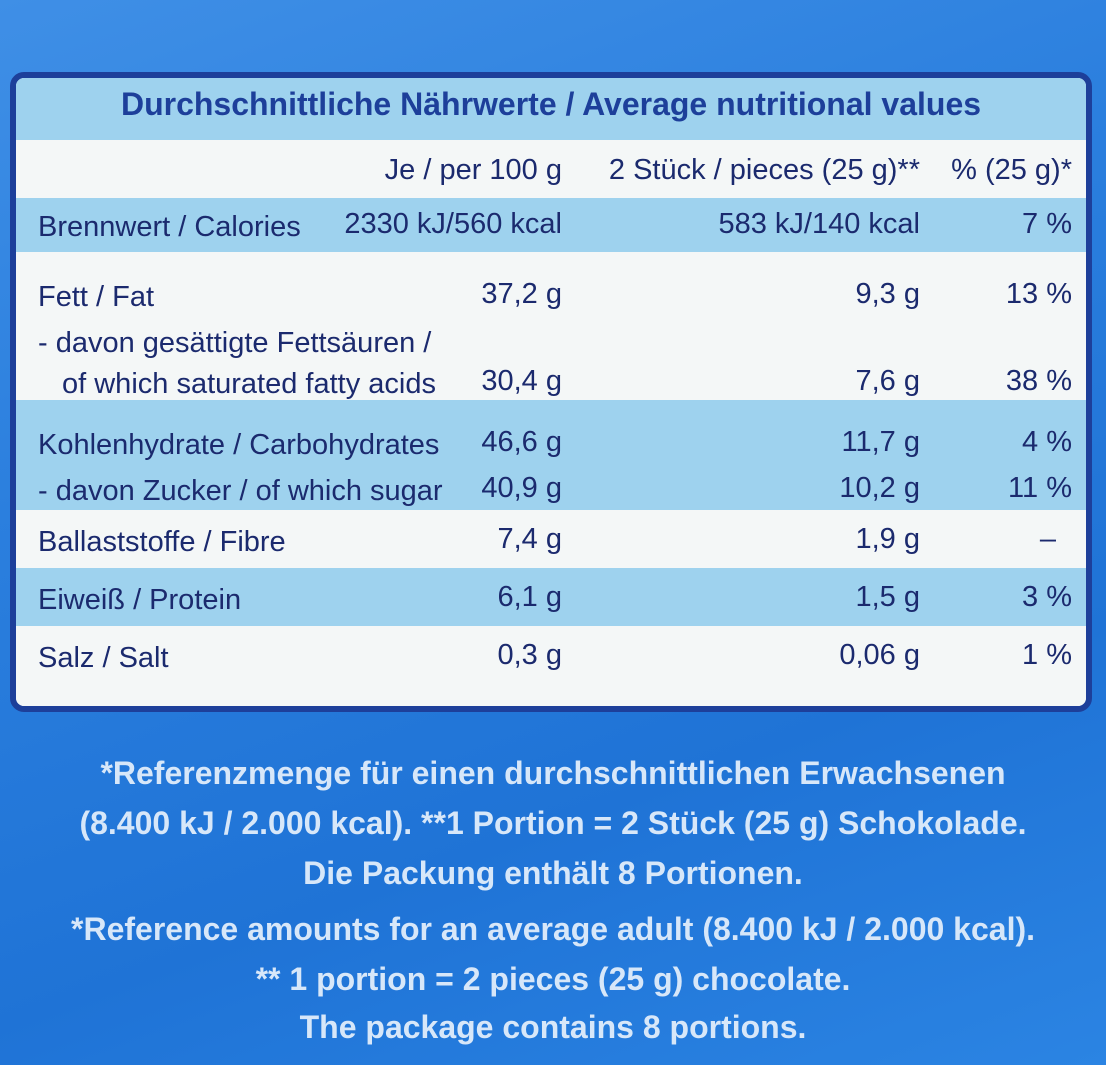  What do you see at coordinates (1011, 170) in the screenshot?
I see `header-percent: % (25 g)*` at bounding box center [1011, 170].